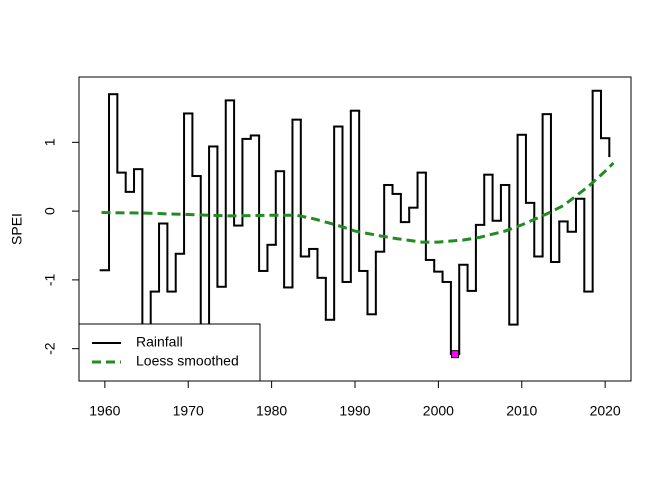 Image resolution: width=672 pixels, height=480 pixels. What do you see at coordinates (188, 411) in the screenshot?
I see `x-tick-label: 1970` at bounding box center [188, 411].